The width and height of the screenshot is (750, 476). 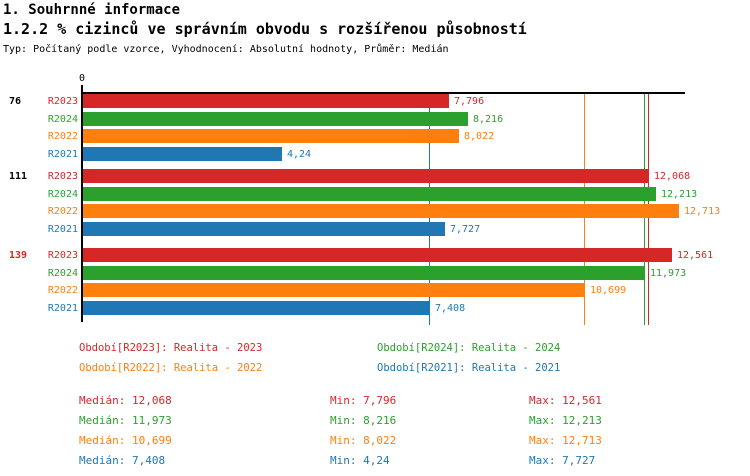 What do you see at coordinates (608, 290) in the screenshot?
I see `bar-value-label: 10,699` at bounding box center [608, 290].